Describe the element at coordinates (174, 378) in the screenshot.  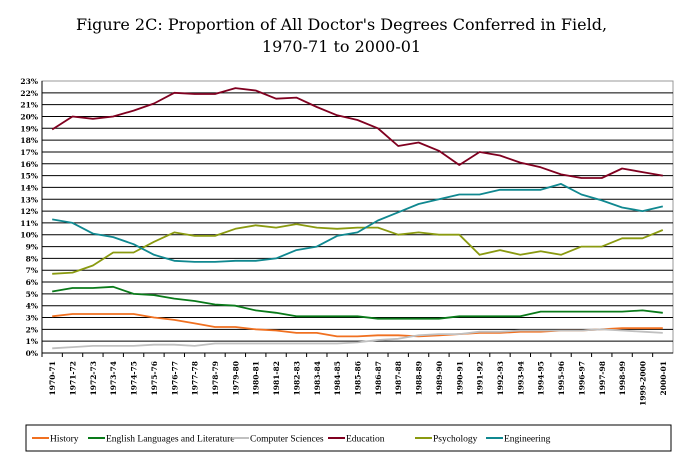
I see `x-tick-label: 1976-77` at that location.